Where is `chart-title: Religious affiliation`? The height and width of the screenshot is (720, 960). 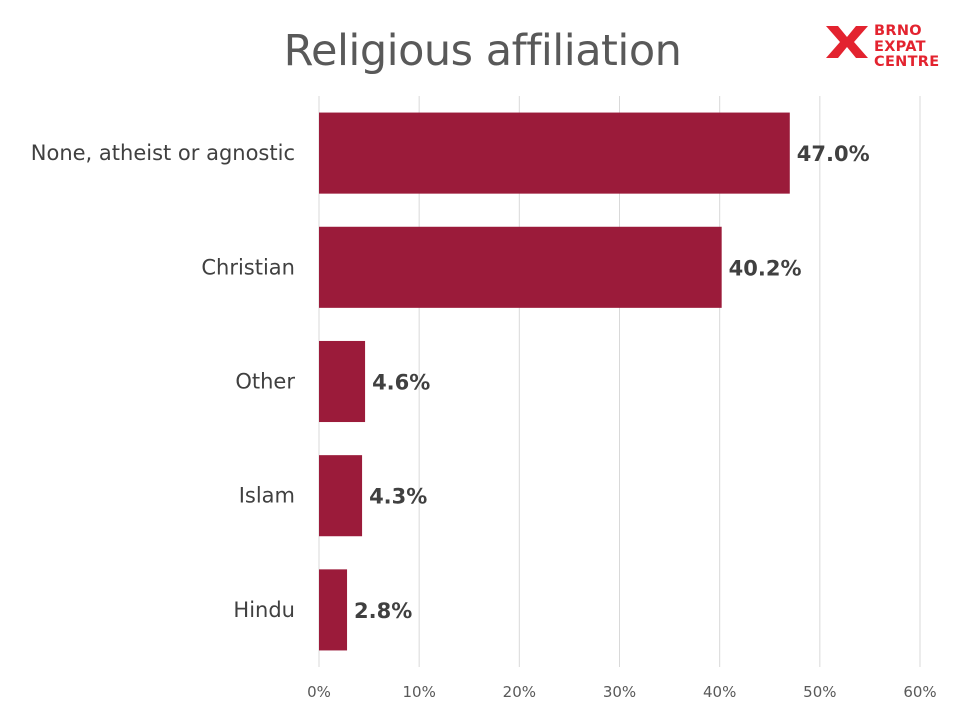
chart-title: Religious affiliation is located at coordinates (482, 51).